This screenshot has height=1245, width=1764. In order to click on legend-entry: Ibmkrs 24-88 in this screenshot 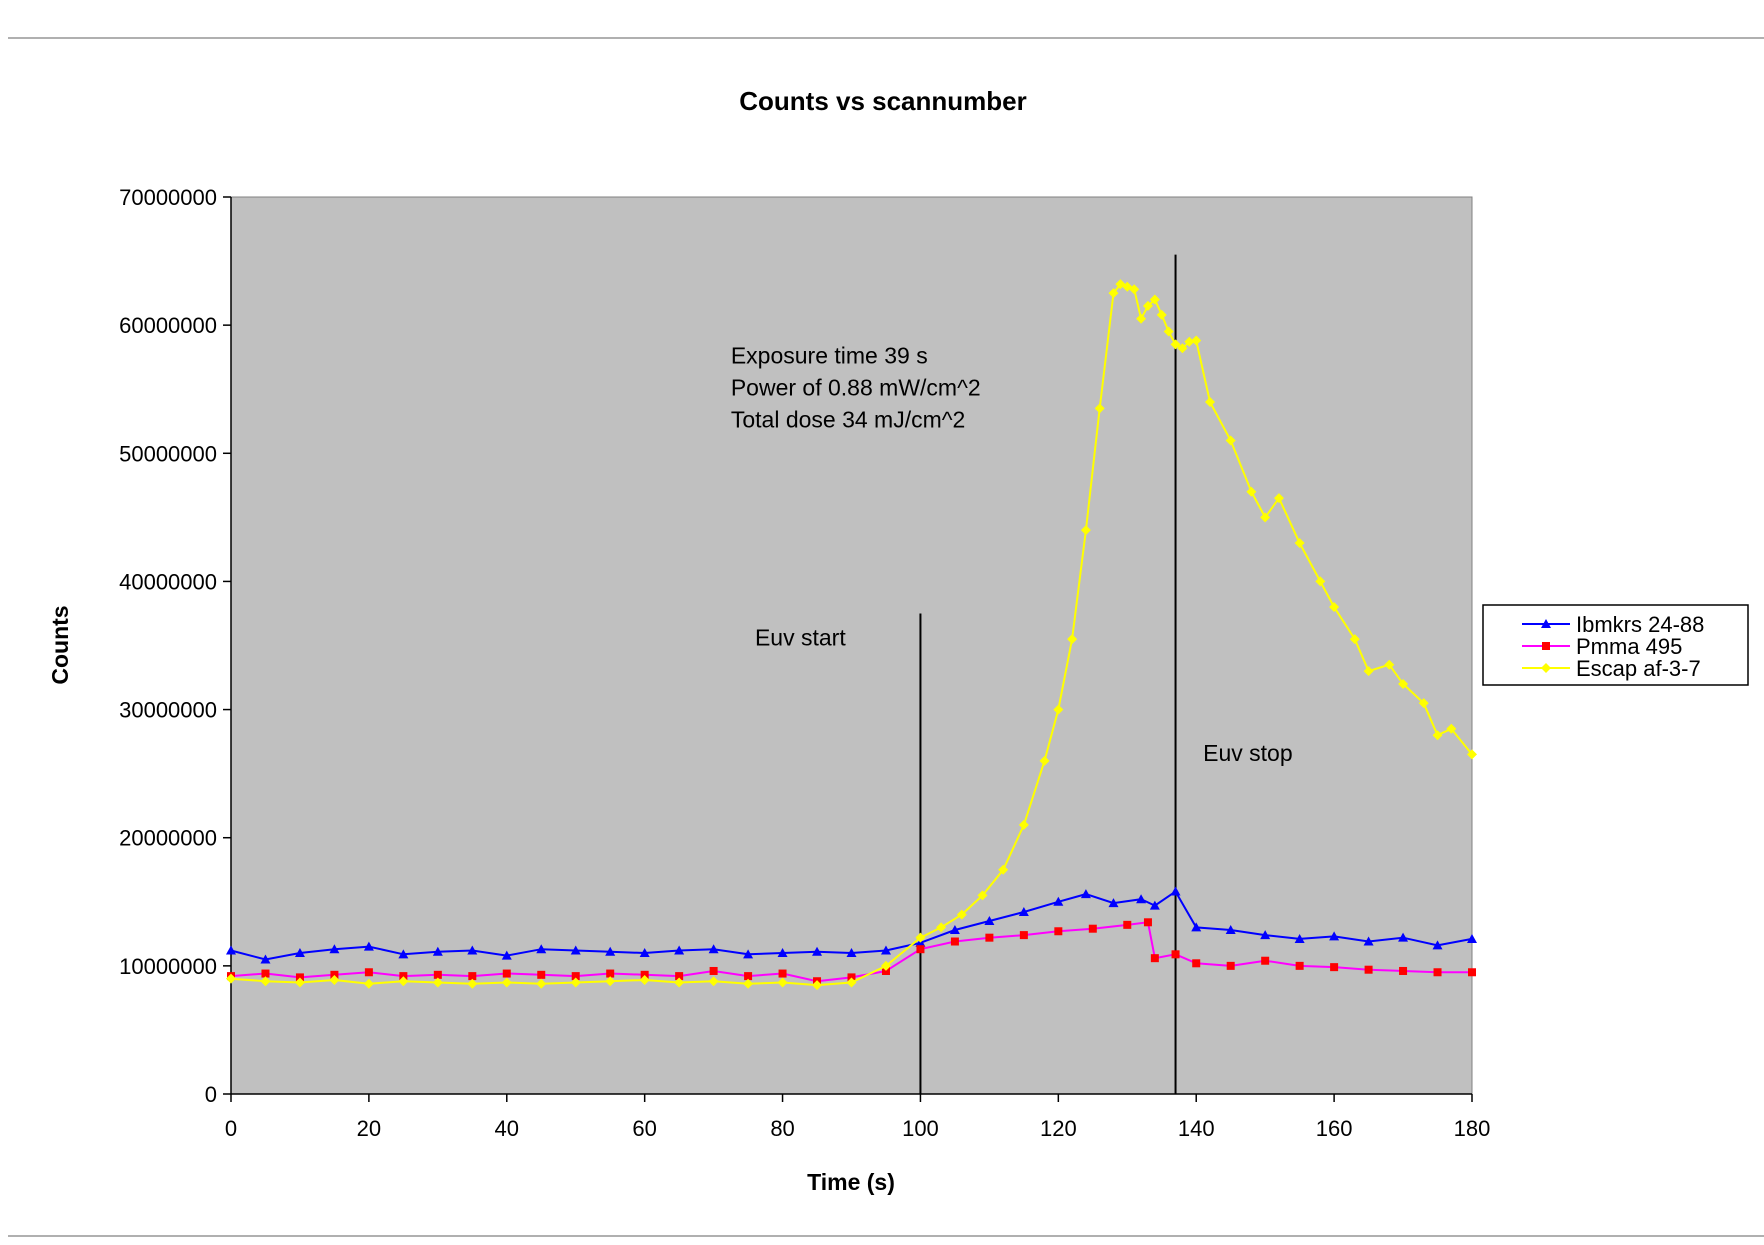, I will do `click(1613, 624)`.